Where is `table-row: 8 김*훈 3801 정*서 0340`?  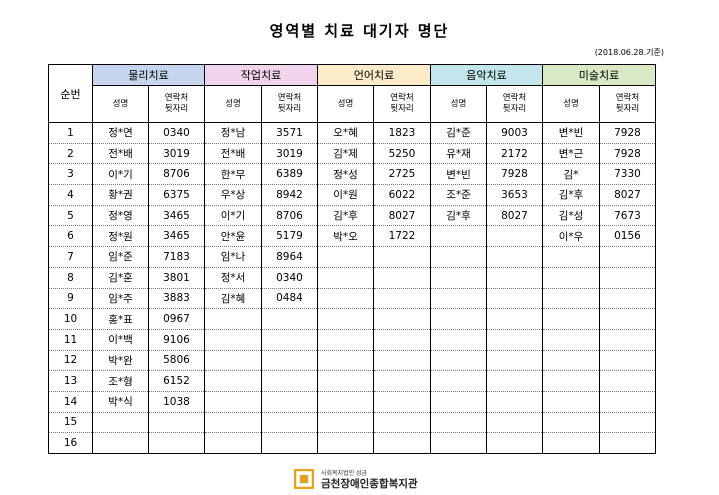
table-row: 8 김*훈 3801 정*서 0340 is located at coordinates (352, 277).